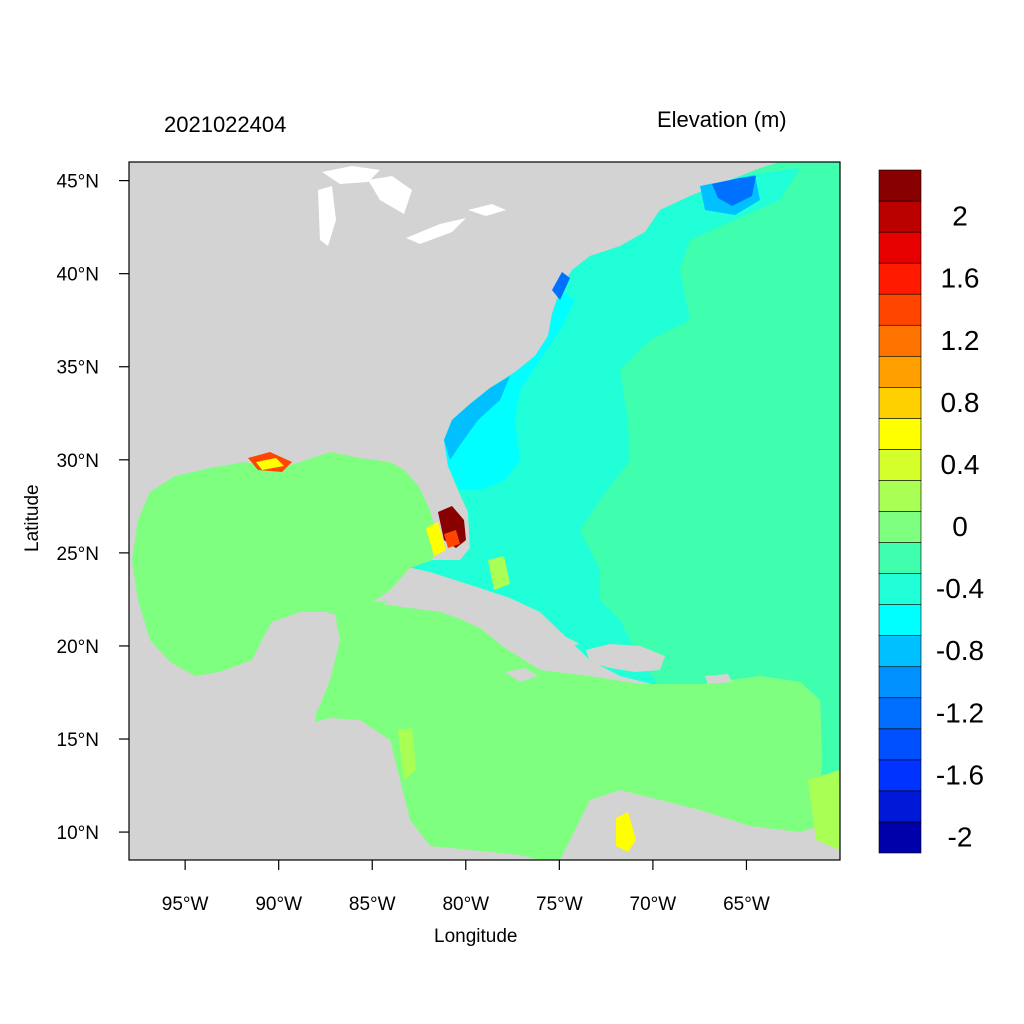 This screenshot has width=1024, height=1024. Describe the element at coordinates (566, 730) in the screenshot. I see `caribbean-sea` at that location.